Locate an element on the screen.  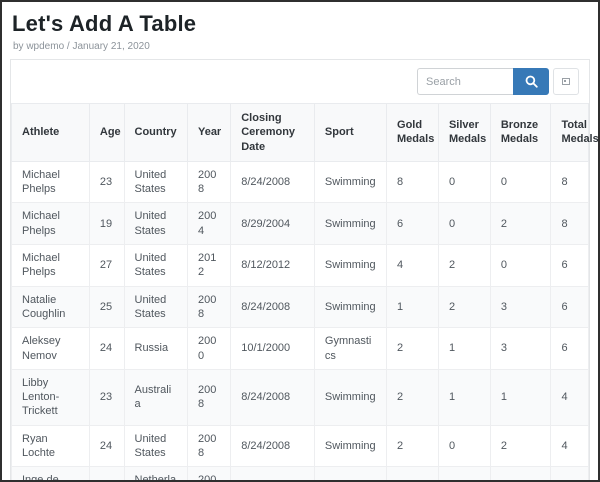
column-header: Athlete is located at coordinates (50, 132).